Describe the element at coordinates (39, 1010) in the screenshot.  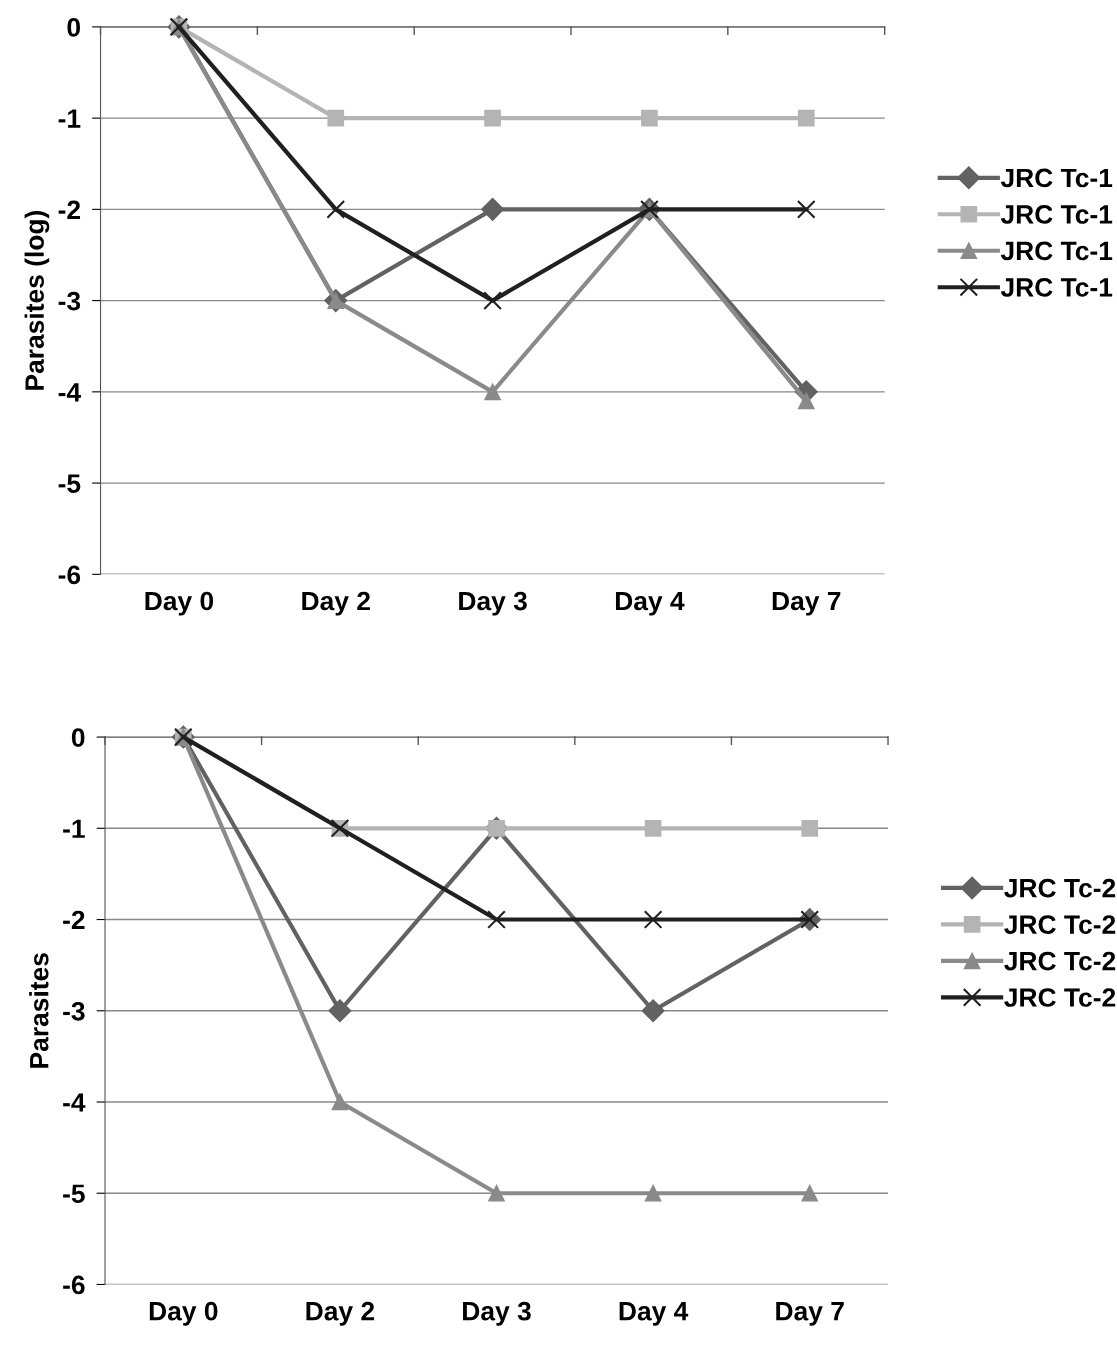
I see `y-axis-title: Parasites` at that location.